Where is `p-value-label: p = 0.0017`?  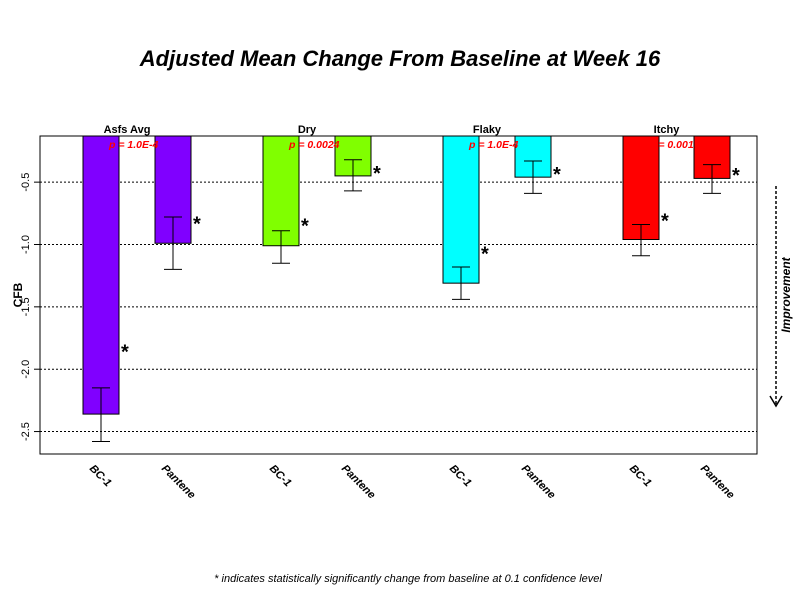
p-value-label: p = 0.0017 is located at coordinates (674, 145).